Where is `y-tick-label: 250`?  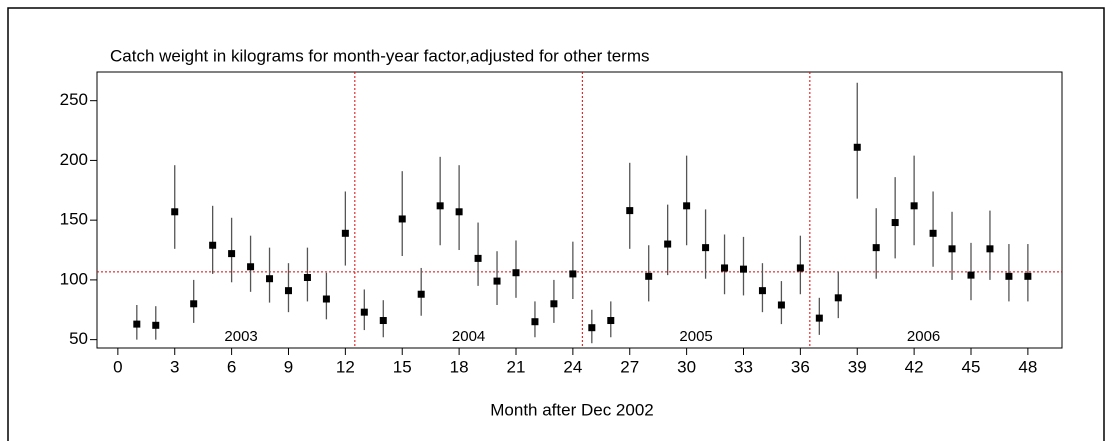
y-tick-label: 250 is located at coordinates (74, 99).